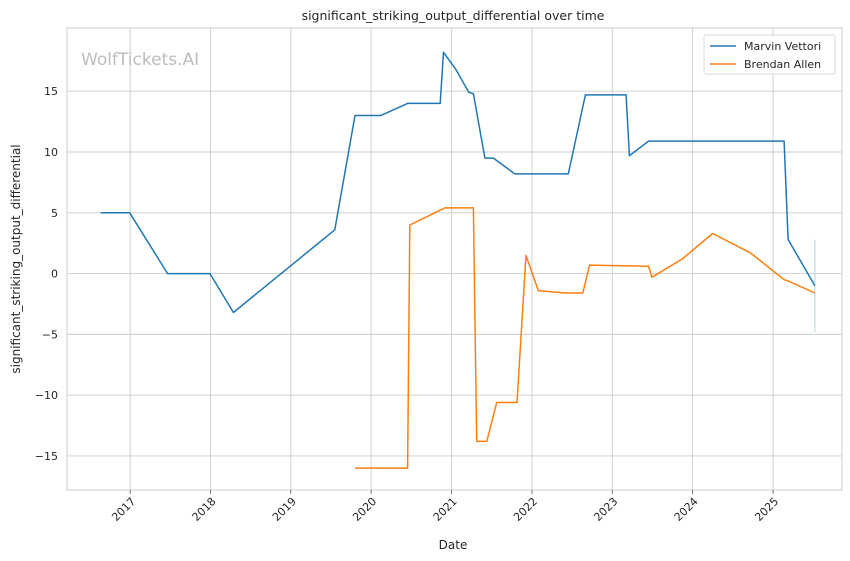  Describe the element at coordinates (766, 509) in the screenshot. I see `x-tick-label: 2025` at that location.